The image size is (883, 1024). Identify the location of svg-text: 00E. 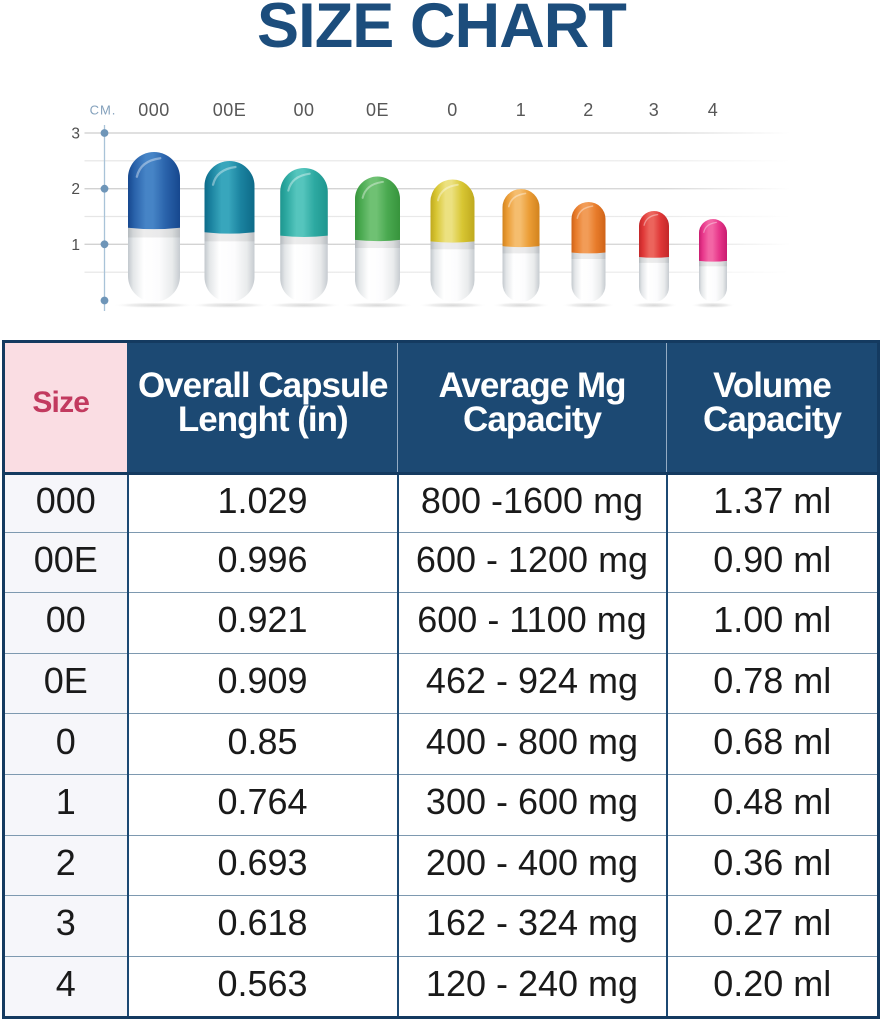
(230, 110).